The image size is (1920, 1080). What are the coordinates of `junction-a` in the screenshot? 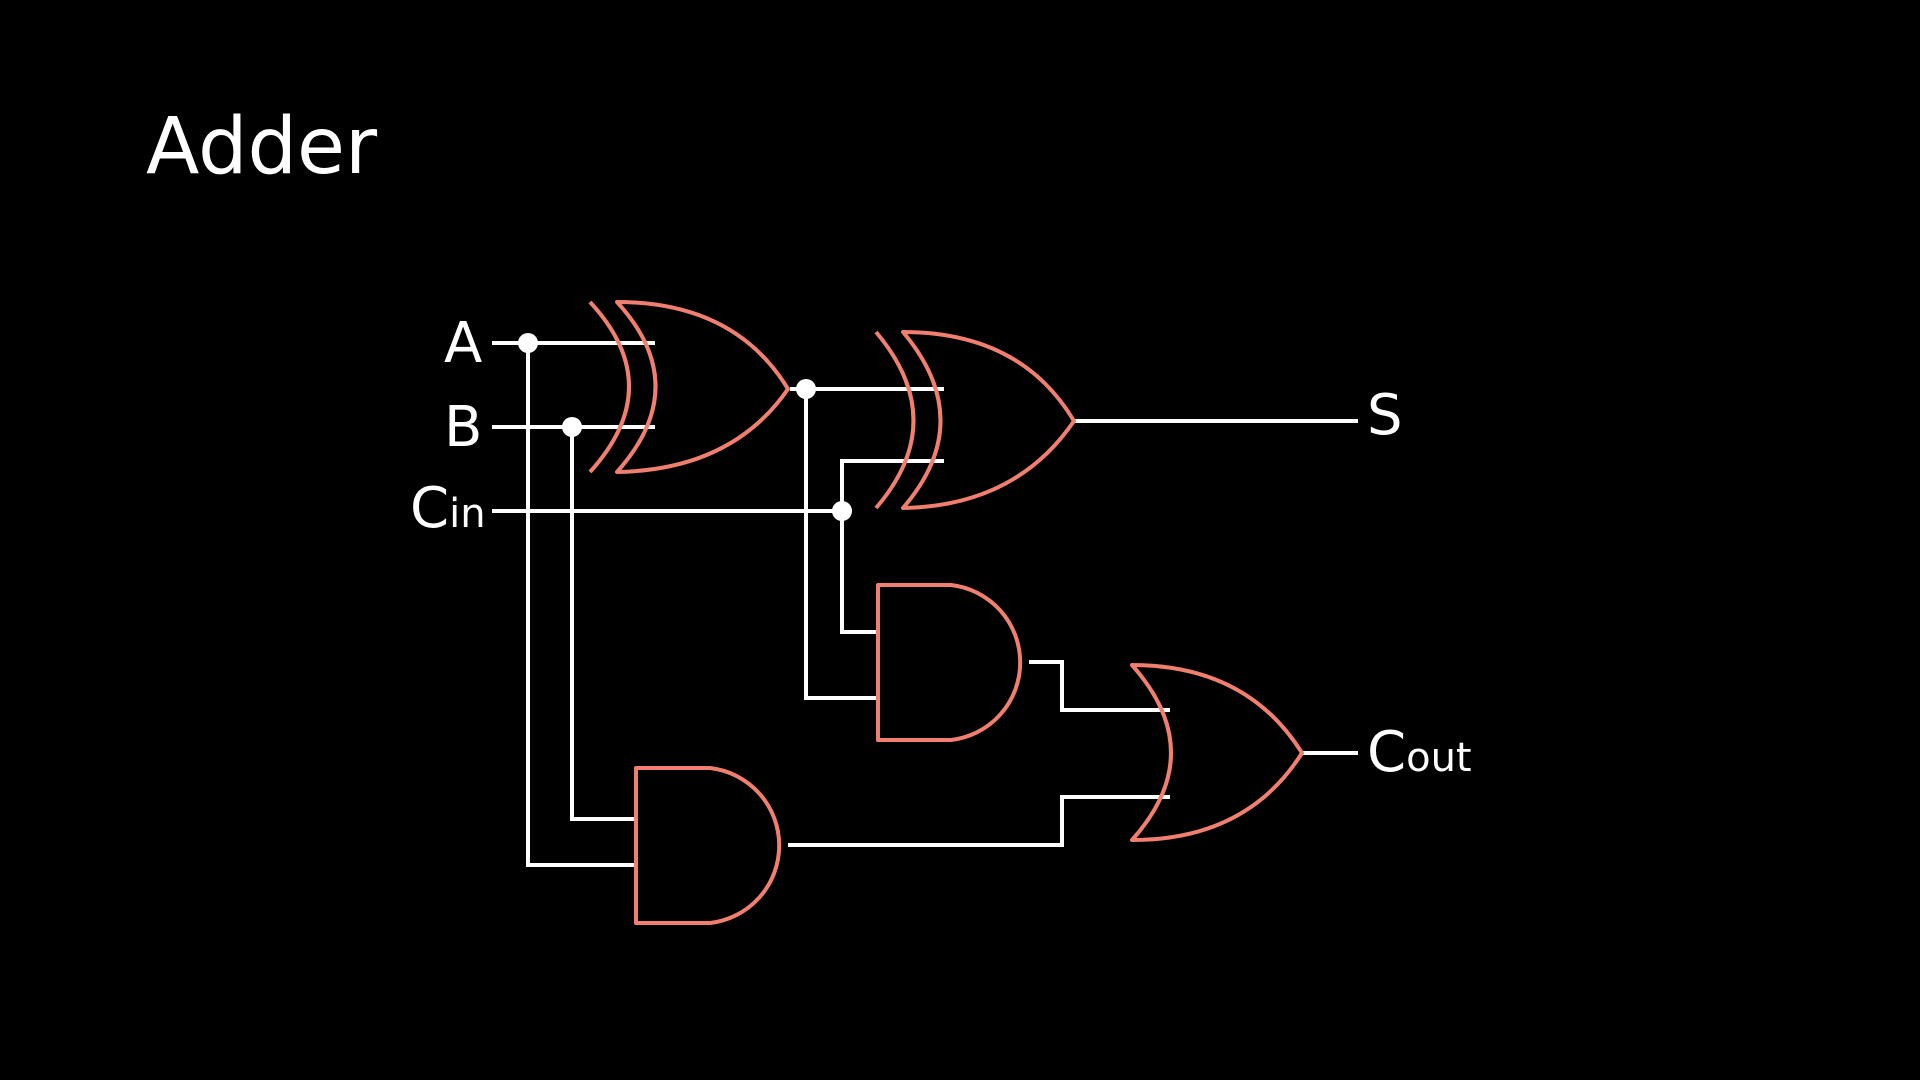 It's located at (528, 343).